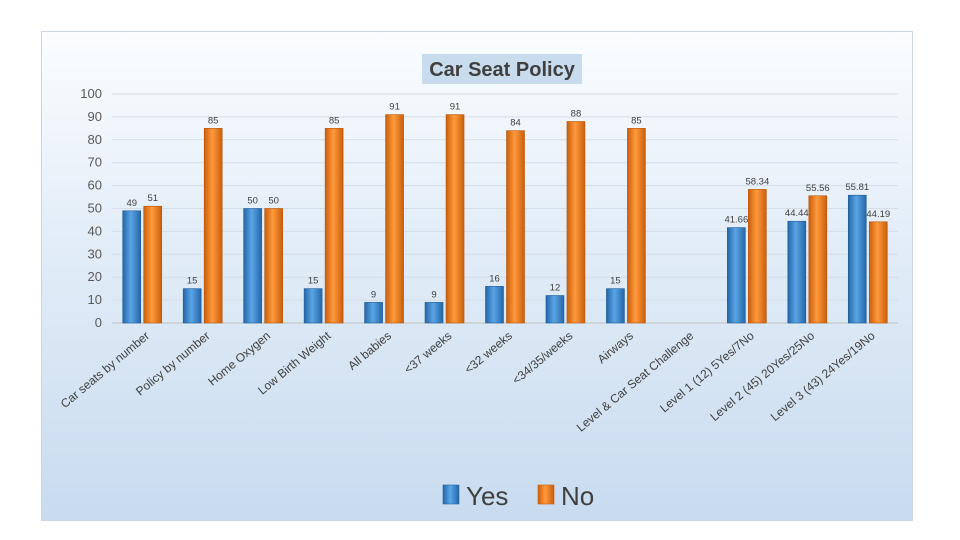 Image resolution: width=960 pixels, height=540 pixels. Describe the element at coordinates (494, 278) in the screenshot. I see `data-label-yes: 16` at that location.